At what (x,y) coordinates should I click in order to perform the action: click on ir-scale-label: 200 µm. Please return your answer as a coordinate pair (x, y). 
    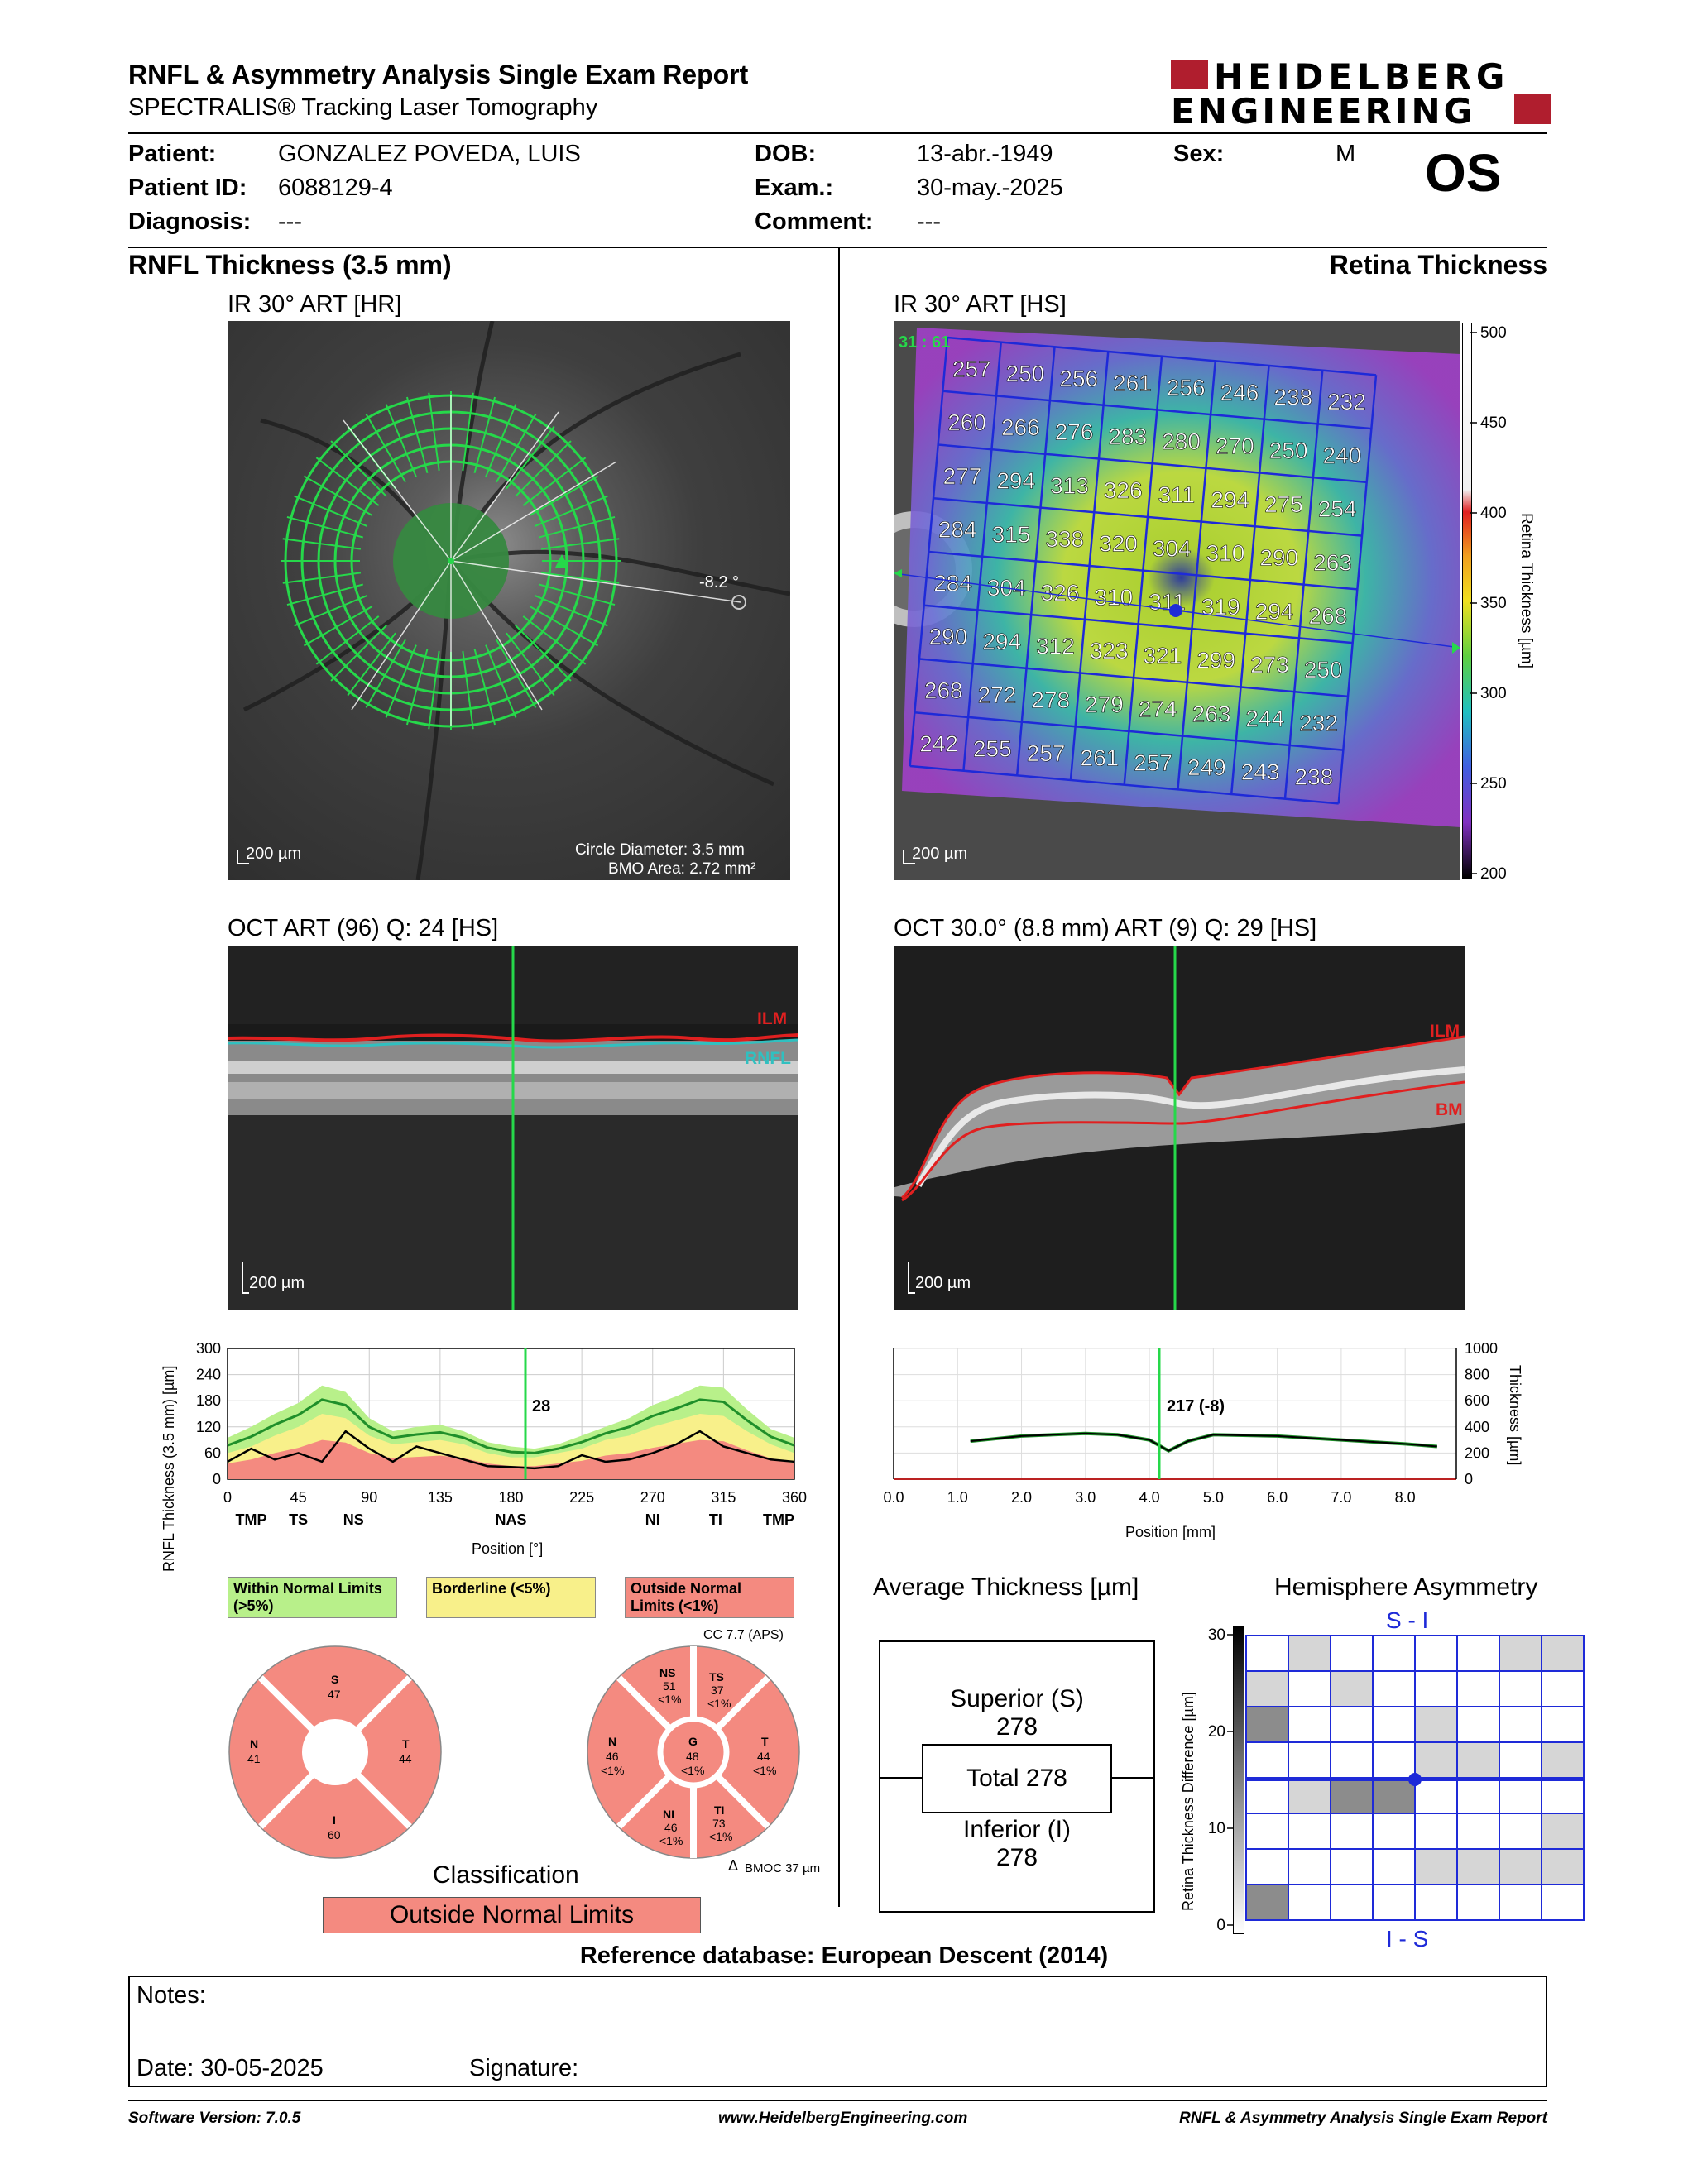
    Looking at the image, I should click on (273, 854).